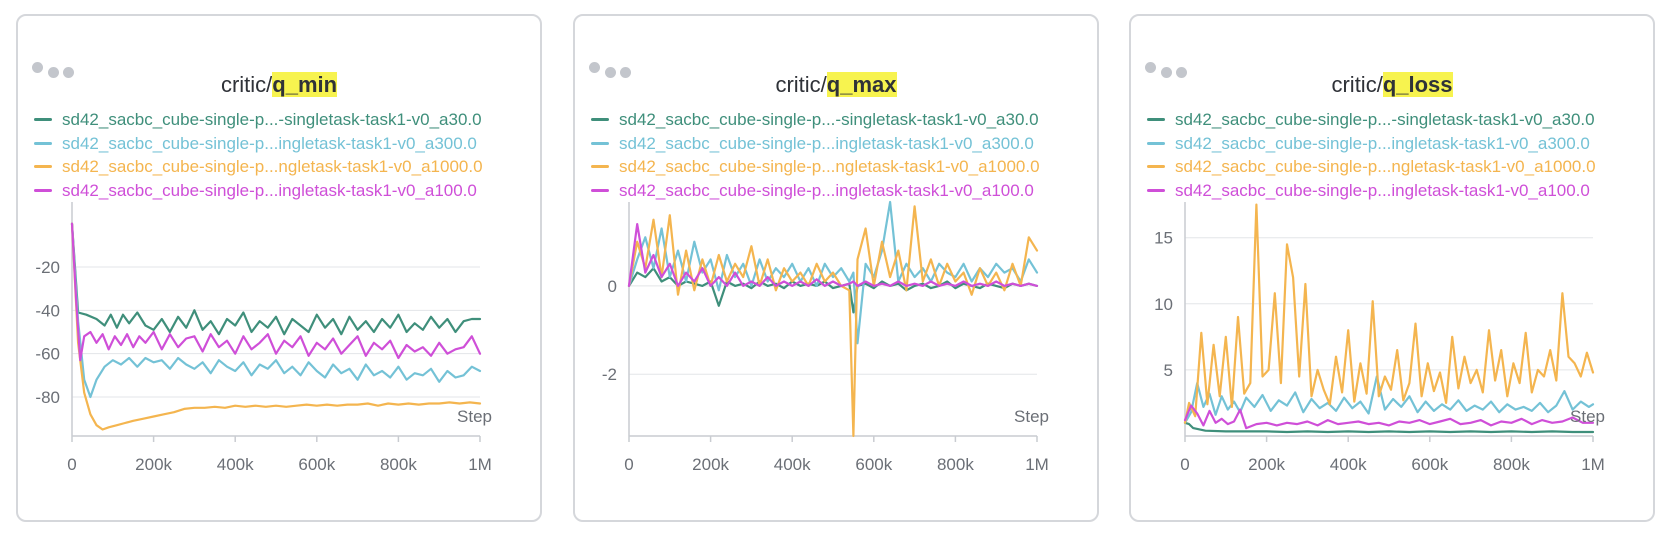 The width and height of the screenshot is (1670, 540). I want to click on chart-title: critic/q_loss, so click(1392, 85).